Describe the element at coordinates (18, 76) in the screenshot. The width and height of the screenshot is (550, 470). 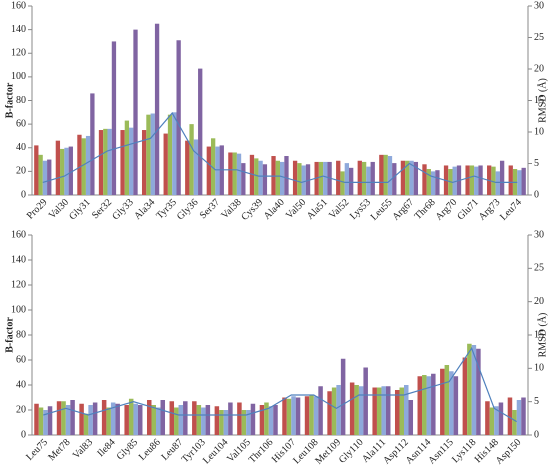
I see `y-tick-label: 100` at that location.